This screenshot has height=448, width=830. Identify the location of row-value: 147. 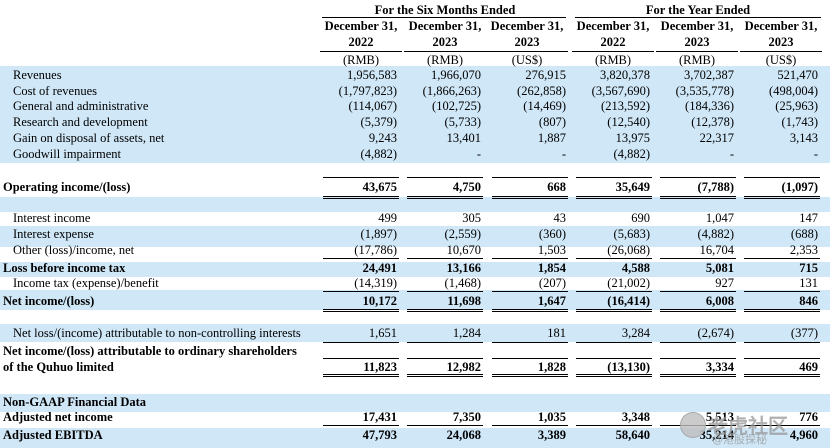
(808, 218).